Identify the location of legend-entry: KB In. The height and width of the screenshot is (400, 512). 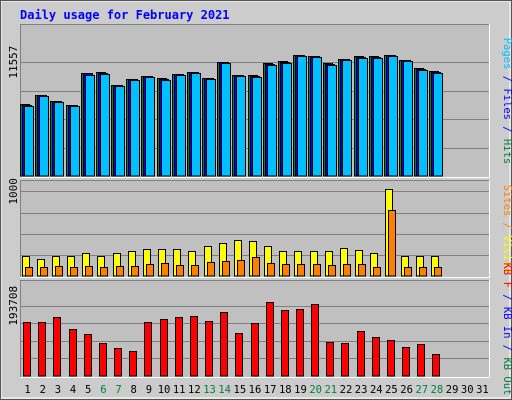
(506, 323).